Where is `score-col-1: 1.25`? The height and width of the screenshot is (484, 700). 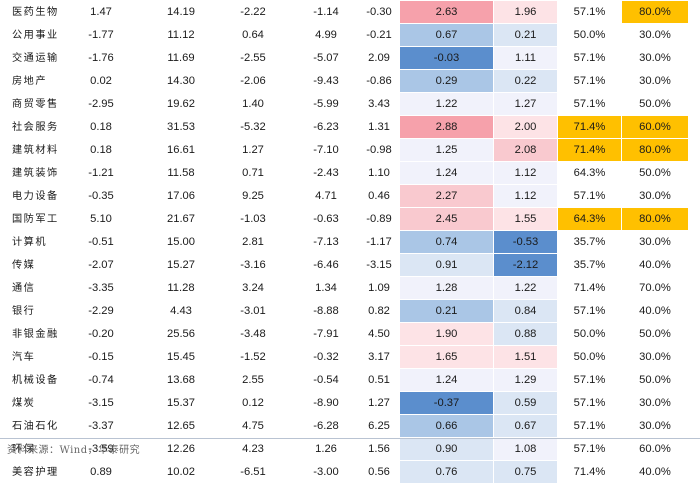 score-col-1: 1.25 is located at coordinates (447, 150).